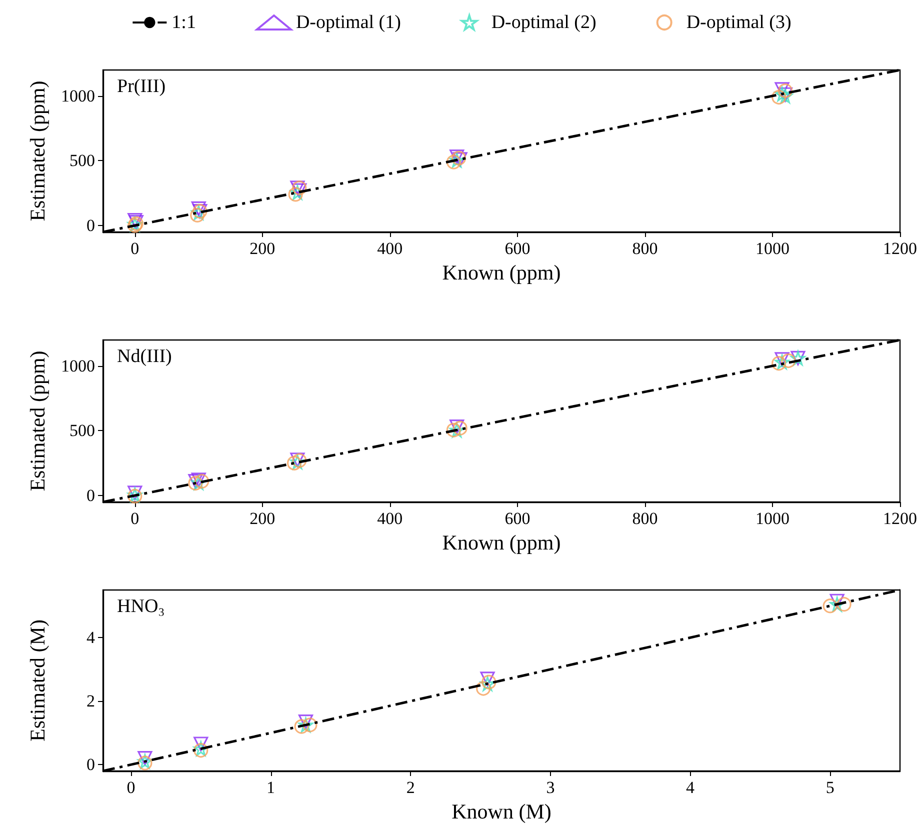 The image size is (923, 835). Describe the element at coordinates (91, 638) in the screenshot. I see `y-tick-label: 4` at that location.